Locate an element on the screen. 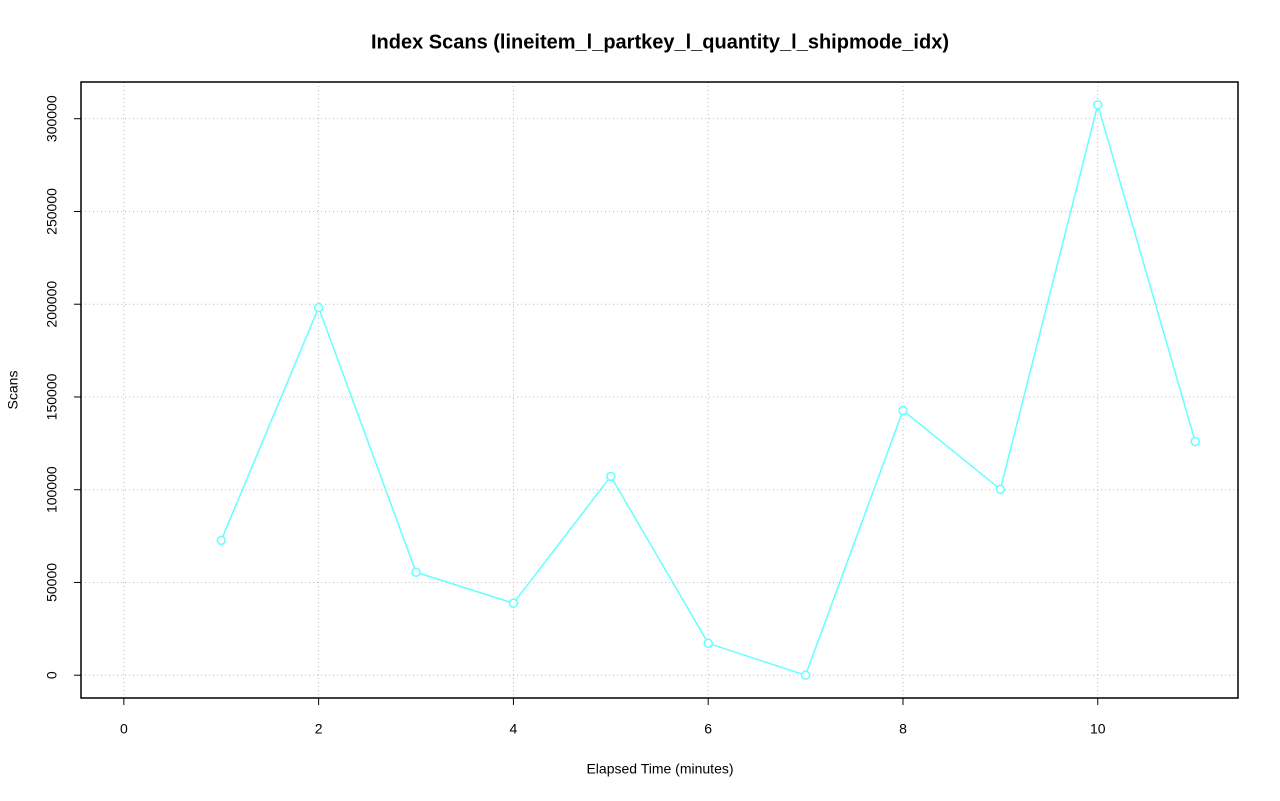 This screenshot has height=801, width=1280. y-tick-label: 250000 is located at coordinates (52, 211).